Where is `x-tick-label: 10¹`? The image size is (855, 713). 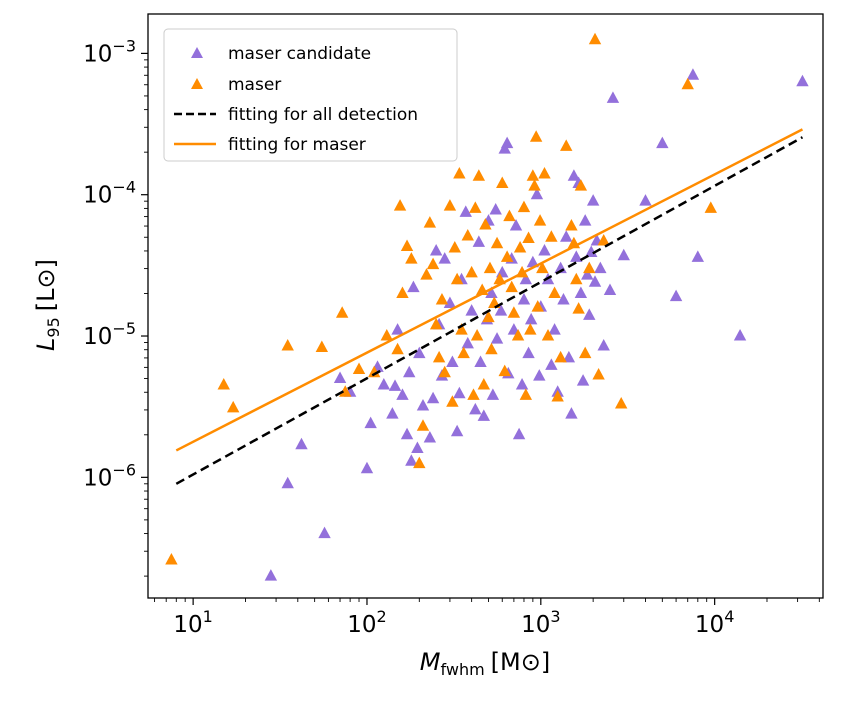 x-tick-label: 10¹ is located at coordinates (192, 622).